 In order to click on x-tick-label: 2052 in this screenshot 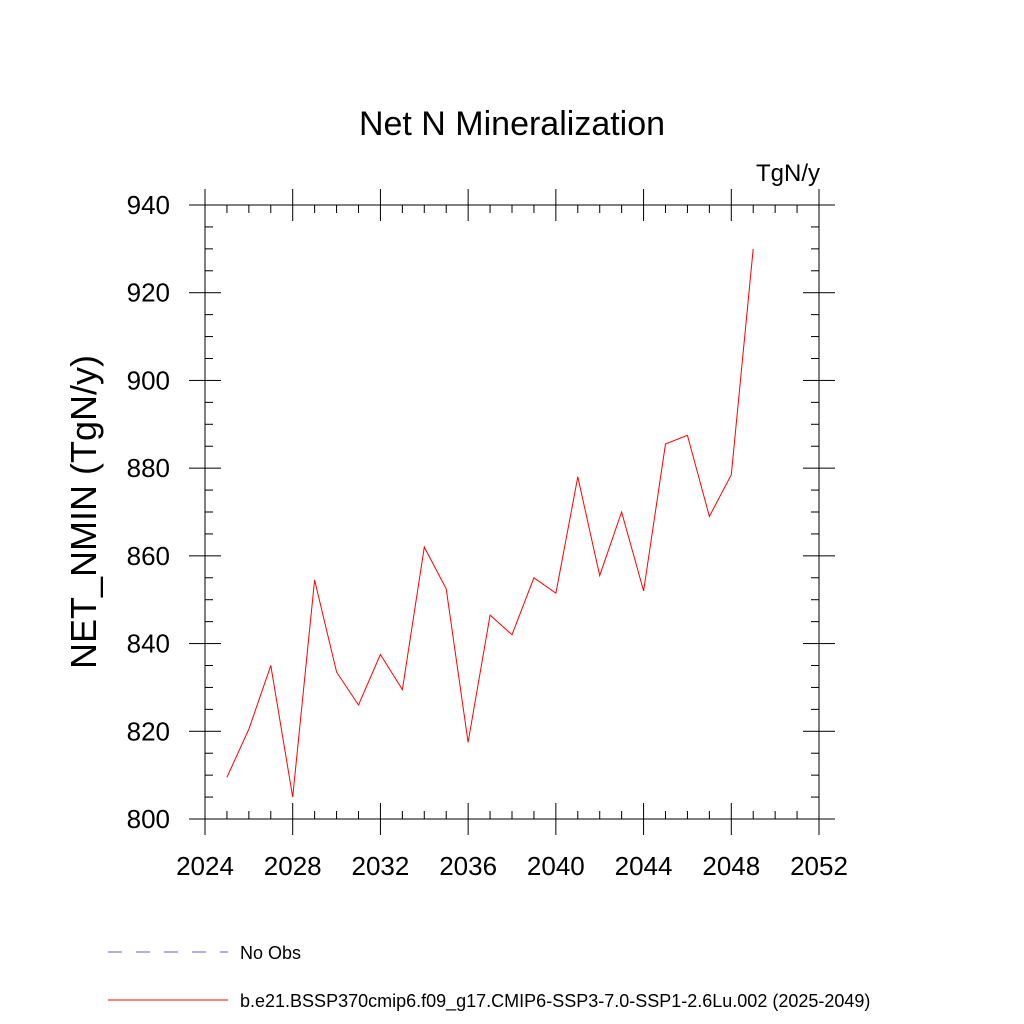, I will do `click(819, 866)`.